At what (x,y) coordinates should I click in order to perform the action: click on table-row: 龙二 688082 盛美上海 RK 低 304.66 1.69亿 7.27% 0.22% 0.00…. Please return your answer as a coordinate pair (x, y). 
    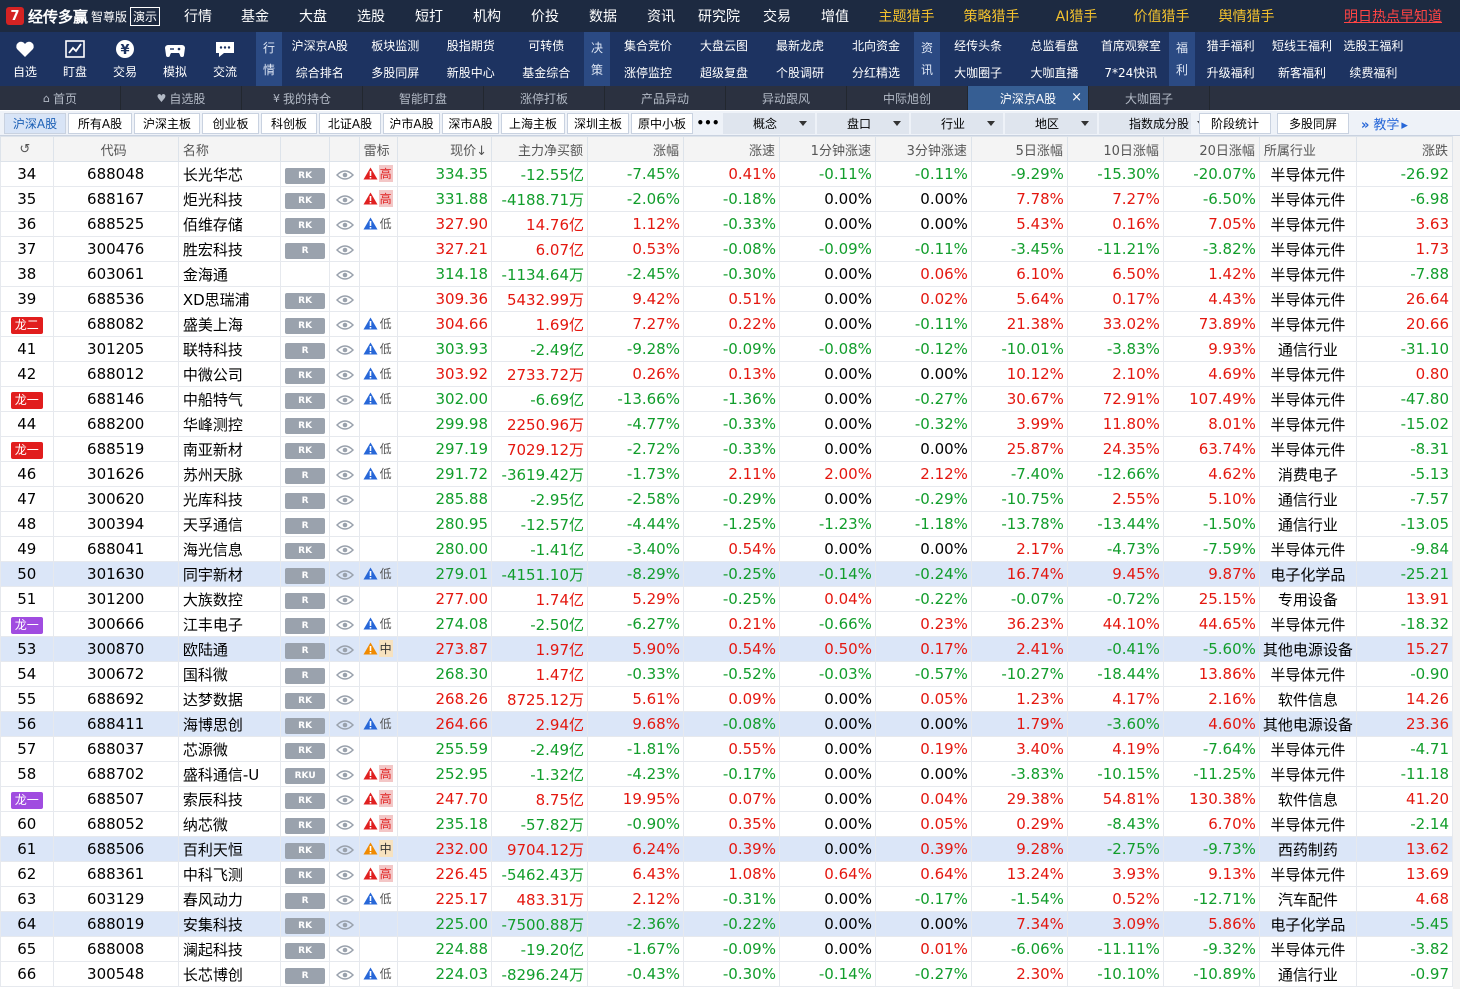
    Looking at the image, I should click on (727, 324).